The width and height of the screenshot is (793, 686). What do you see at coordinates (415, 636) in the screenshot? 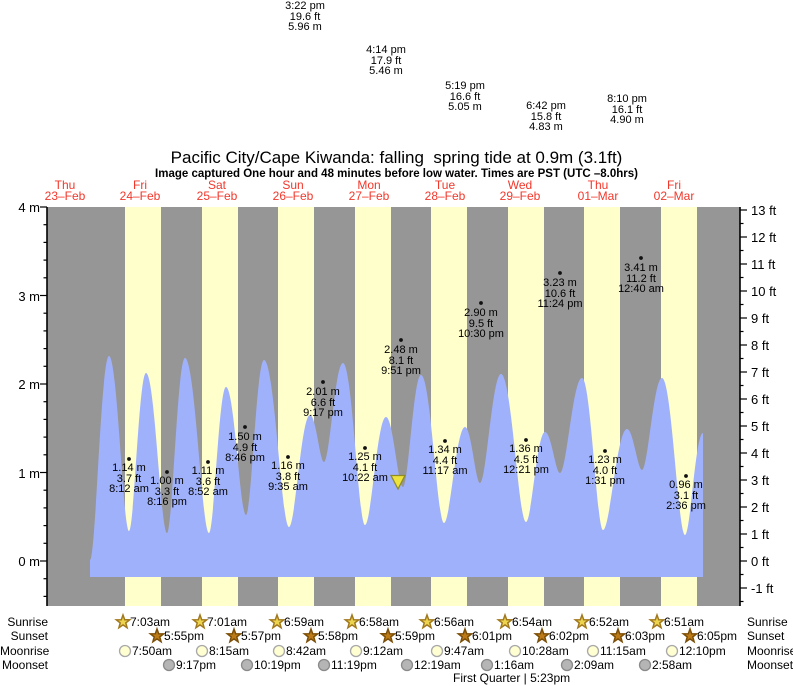
I see `sunset-time: 5:59pm` at bounding box center [415, 636].